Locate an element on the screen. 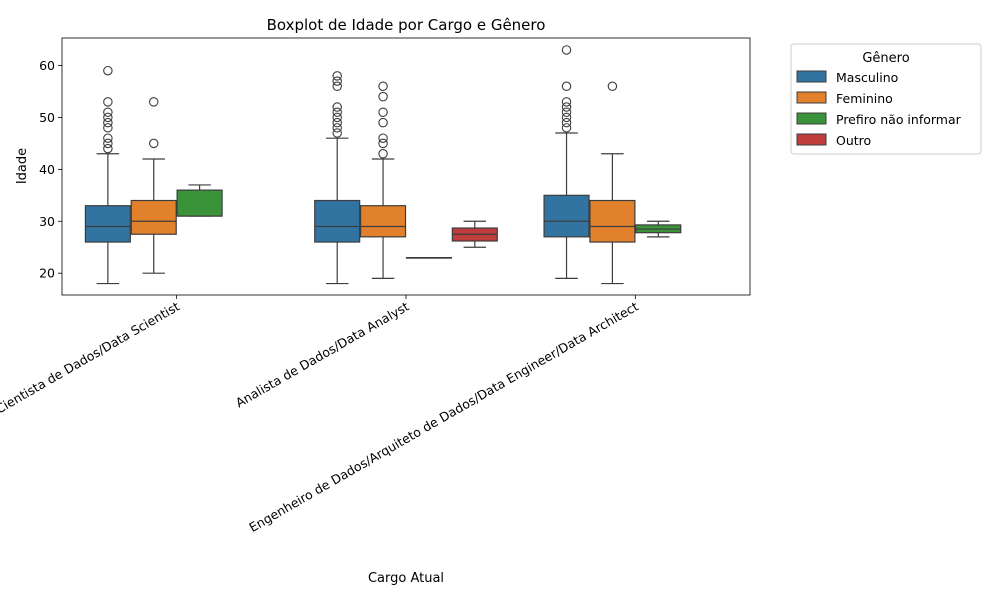 Image resolution: width=1000 pixels, height=600 pixels. legend-label: Outro is located at coordinates (853, 140).